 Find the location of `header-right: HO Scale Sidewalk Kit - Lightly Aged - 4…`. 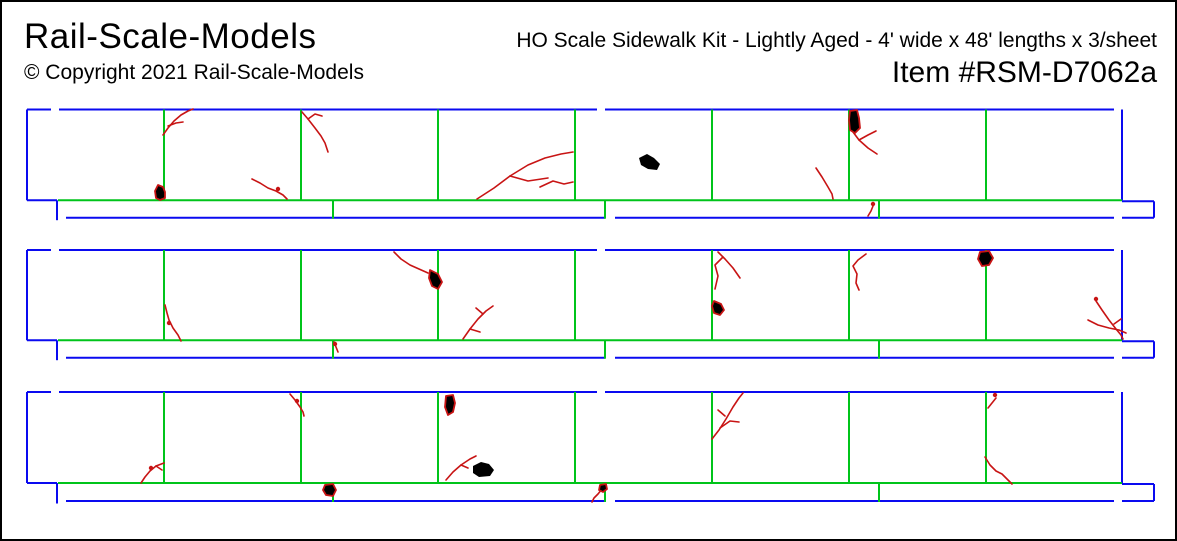

header-right: HO Scale Sidewalk Kit - Lightly Aged - 4… is located at coordinates (836, 59).